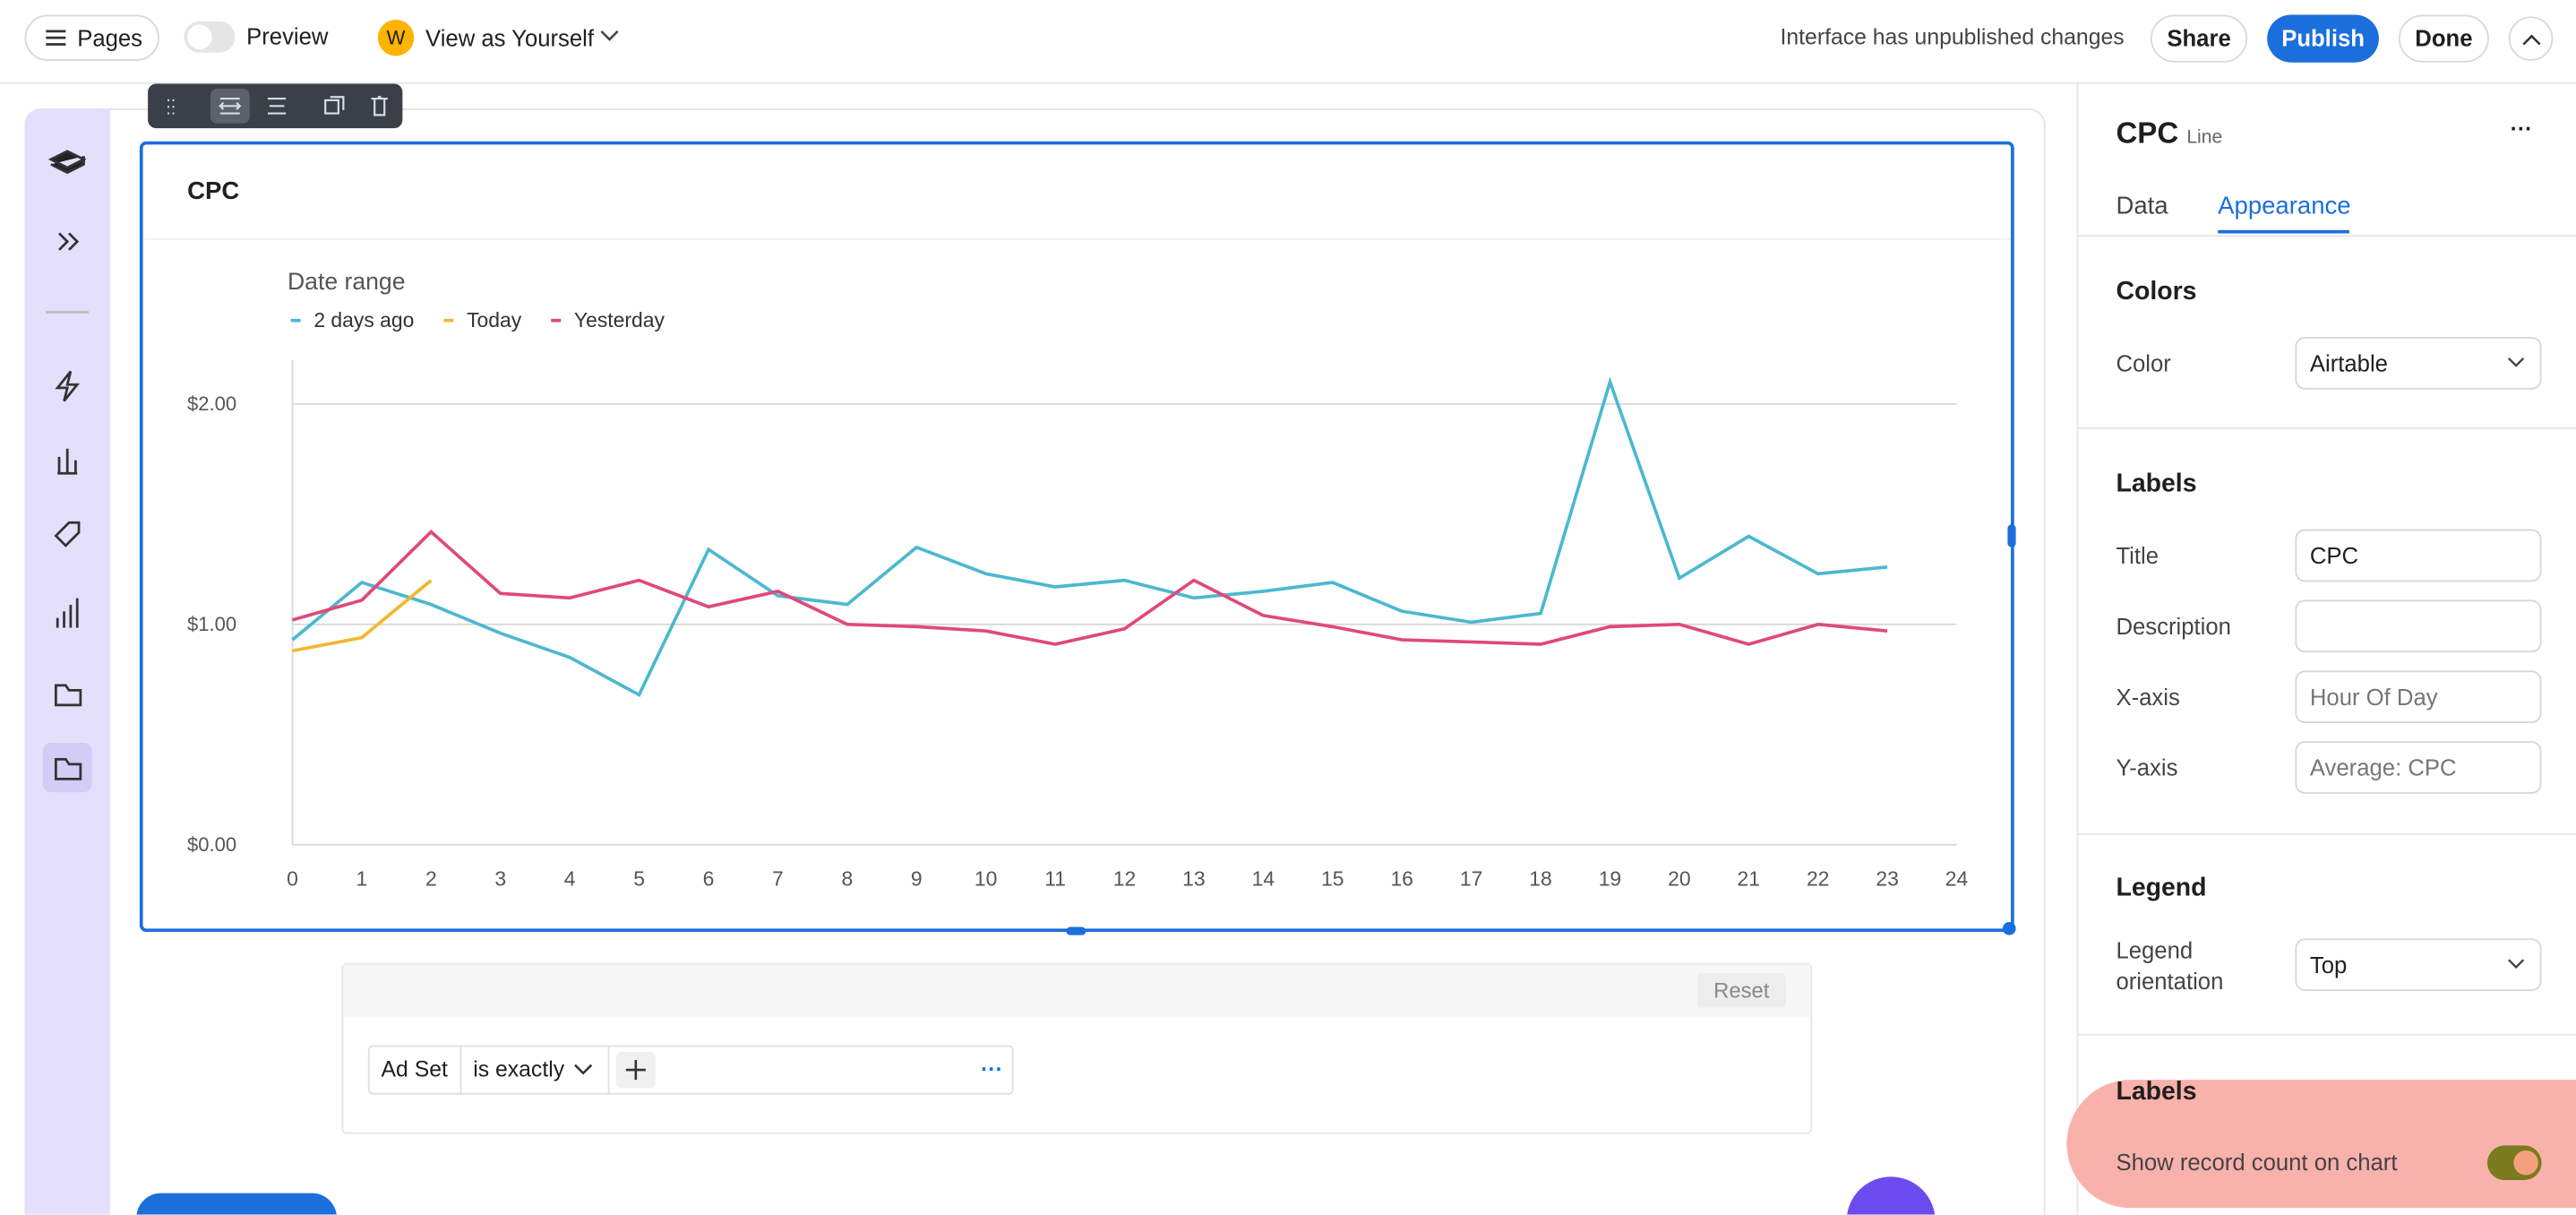 The image size is (2576, 1215). I want to click on preview-toggle, so click(210, 37).